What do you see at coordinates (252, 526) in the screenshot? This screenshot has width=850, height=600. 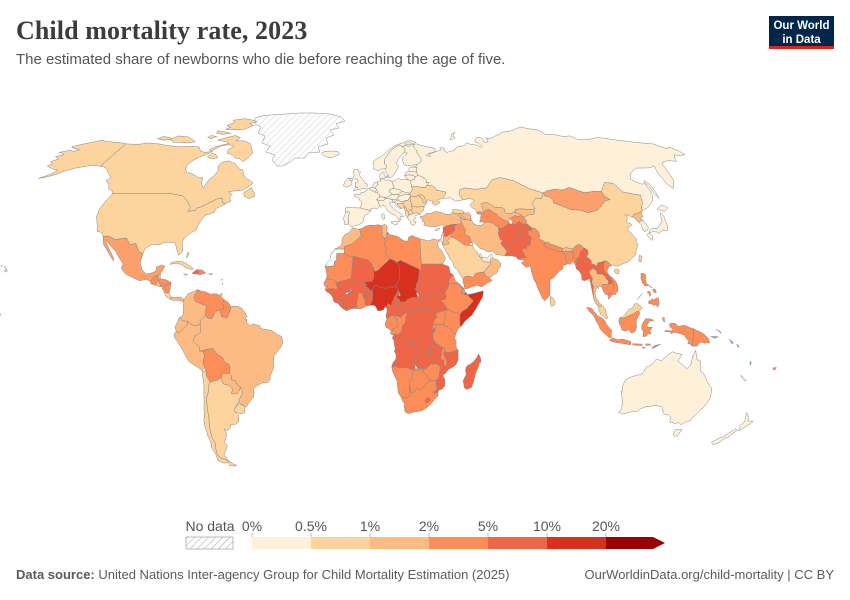 I see `svg-text: 0%` at bounding box center [252, 526].